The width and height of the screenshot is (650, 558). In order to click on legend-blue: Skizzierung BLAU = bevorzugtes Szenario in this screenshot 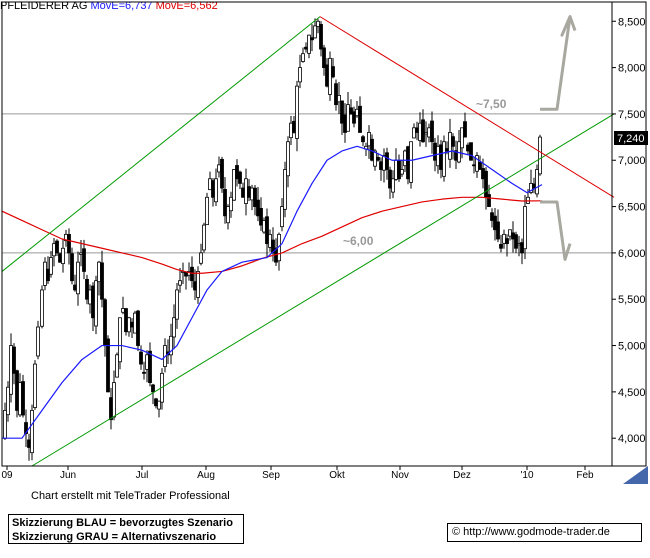, I will do `click(122, 523)`.